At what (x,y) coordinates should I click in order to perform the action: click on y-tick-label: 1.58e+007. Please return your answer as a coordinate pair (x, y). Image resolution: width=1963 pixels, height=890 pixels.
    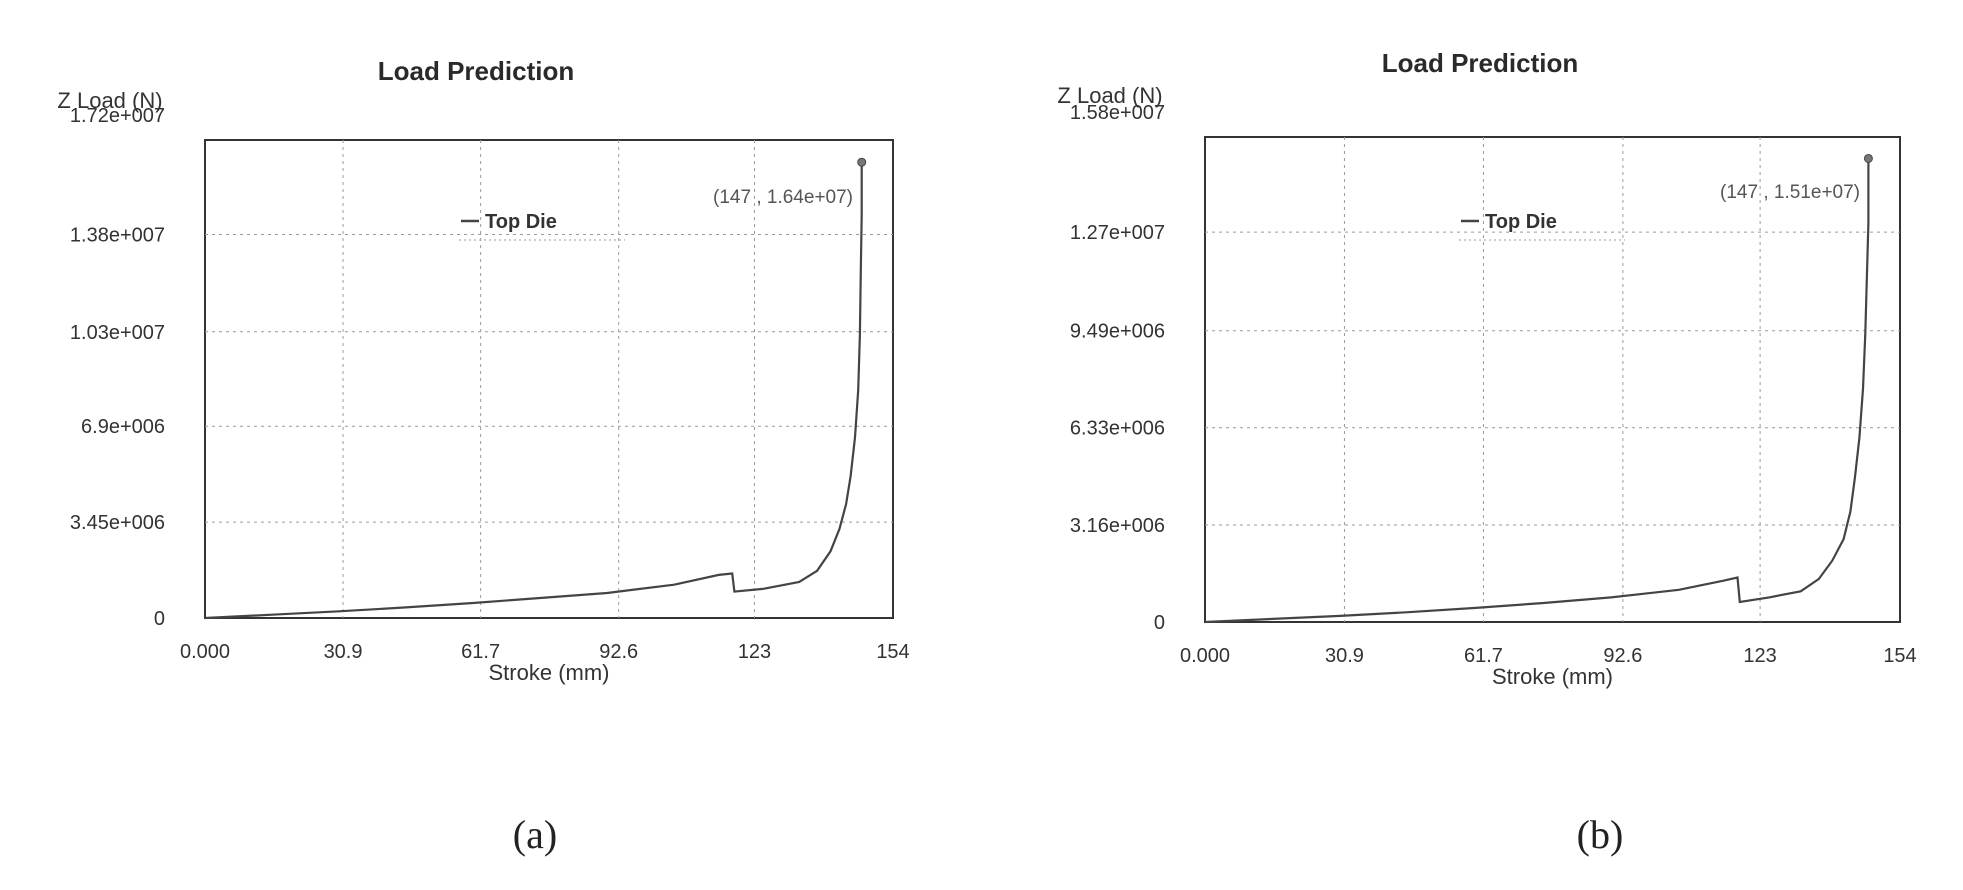
    Looking at the image, I should click on (1117, 113).